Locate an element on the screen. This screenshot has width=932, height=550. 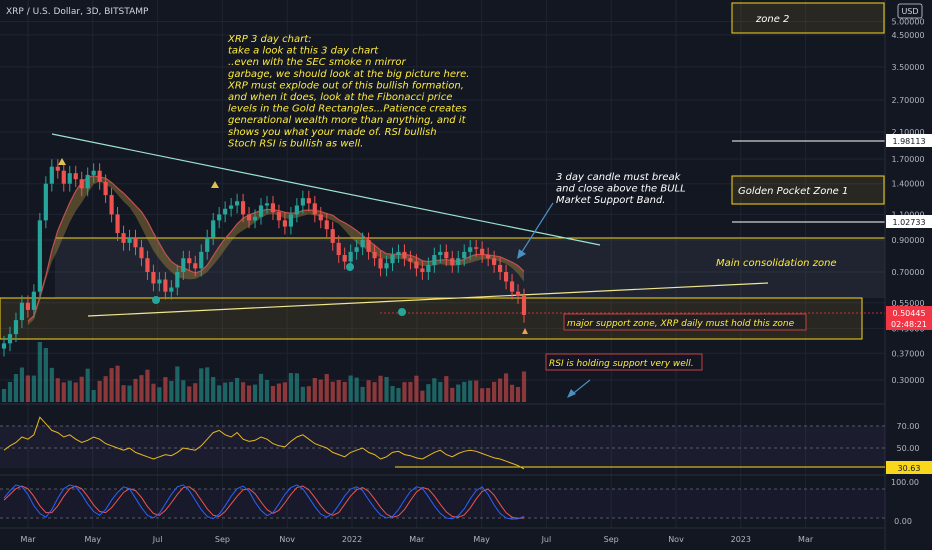
rsi-line is located at coordinates (264, 443).